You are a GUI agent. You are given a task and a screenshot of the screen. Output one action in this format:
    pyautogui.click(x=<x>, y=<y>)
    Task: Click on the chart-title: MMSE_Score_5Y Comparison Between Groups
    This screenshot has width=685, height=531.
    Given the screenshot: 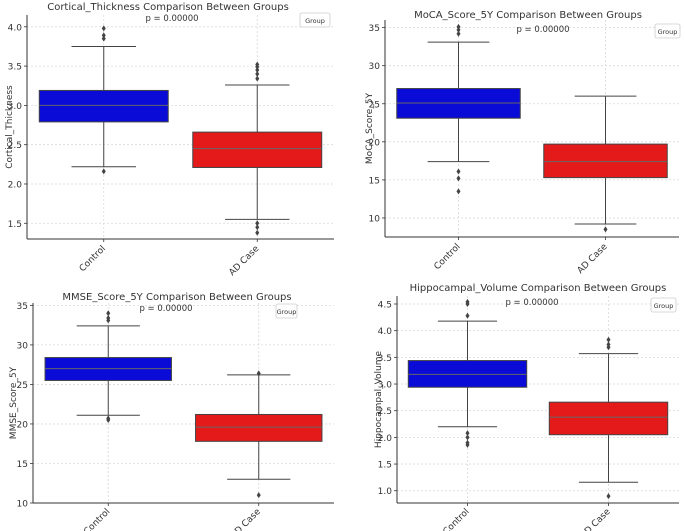 What is the action you would take?
    pyautogui.click(x=176, y=297)
    